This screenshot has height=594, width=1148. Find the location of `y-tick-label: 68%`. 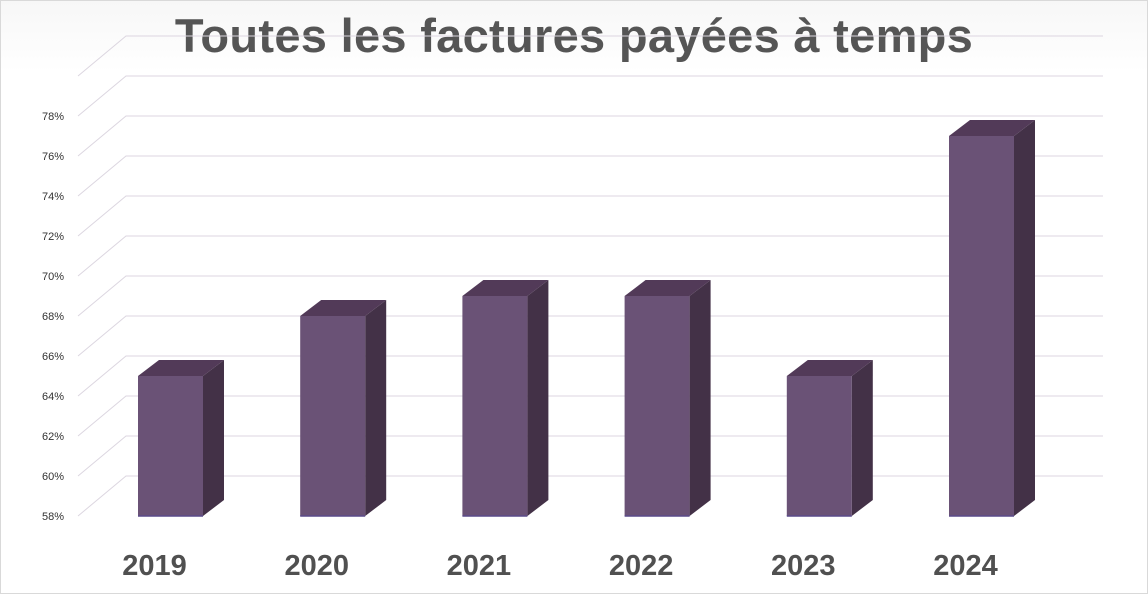

y-tick-label: 68% is located at coordinates (53, 317).